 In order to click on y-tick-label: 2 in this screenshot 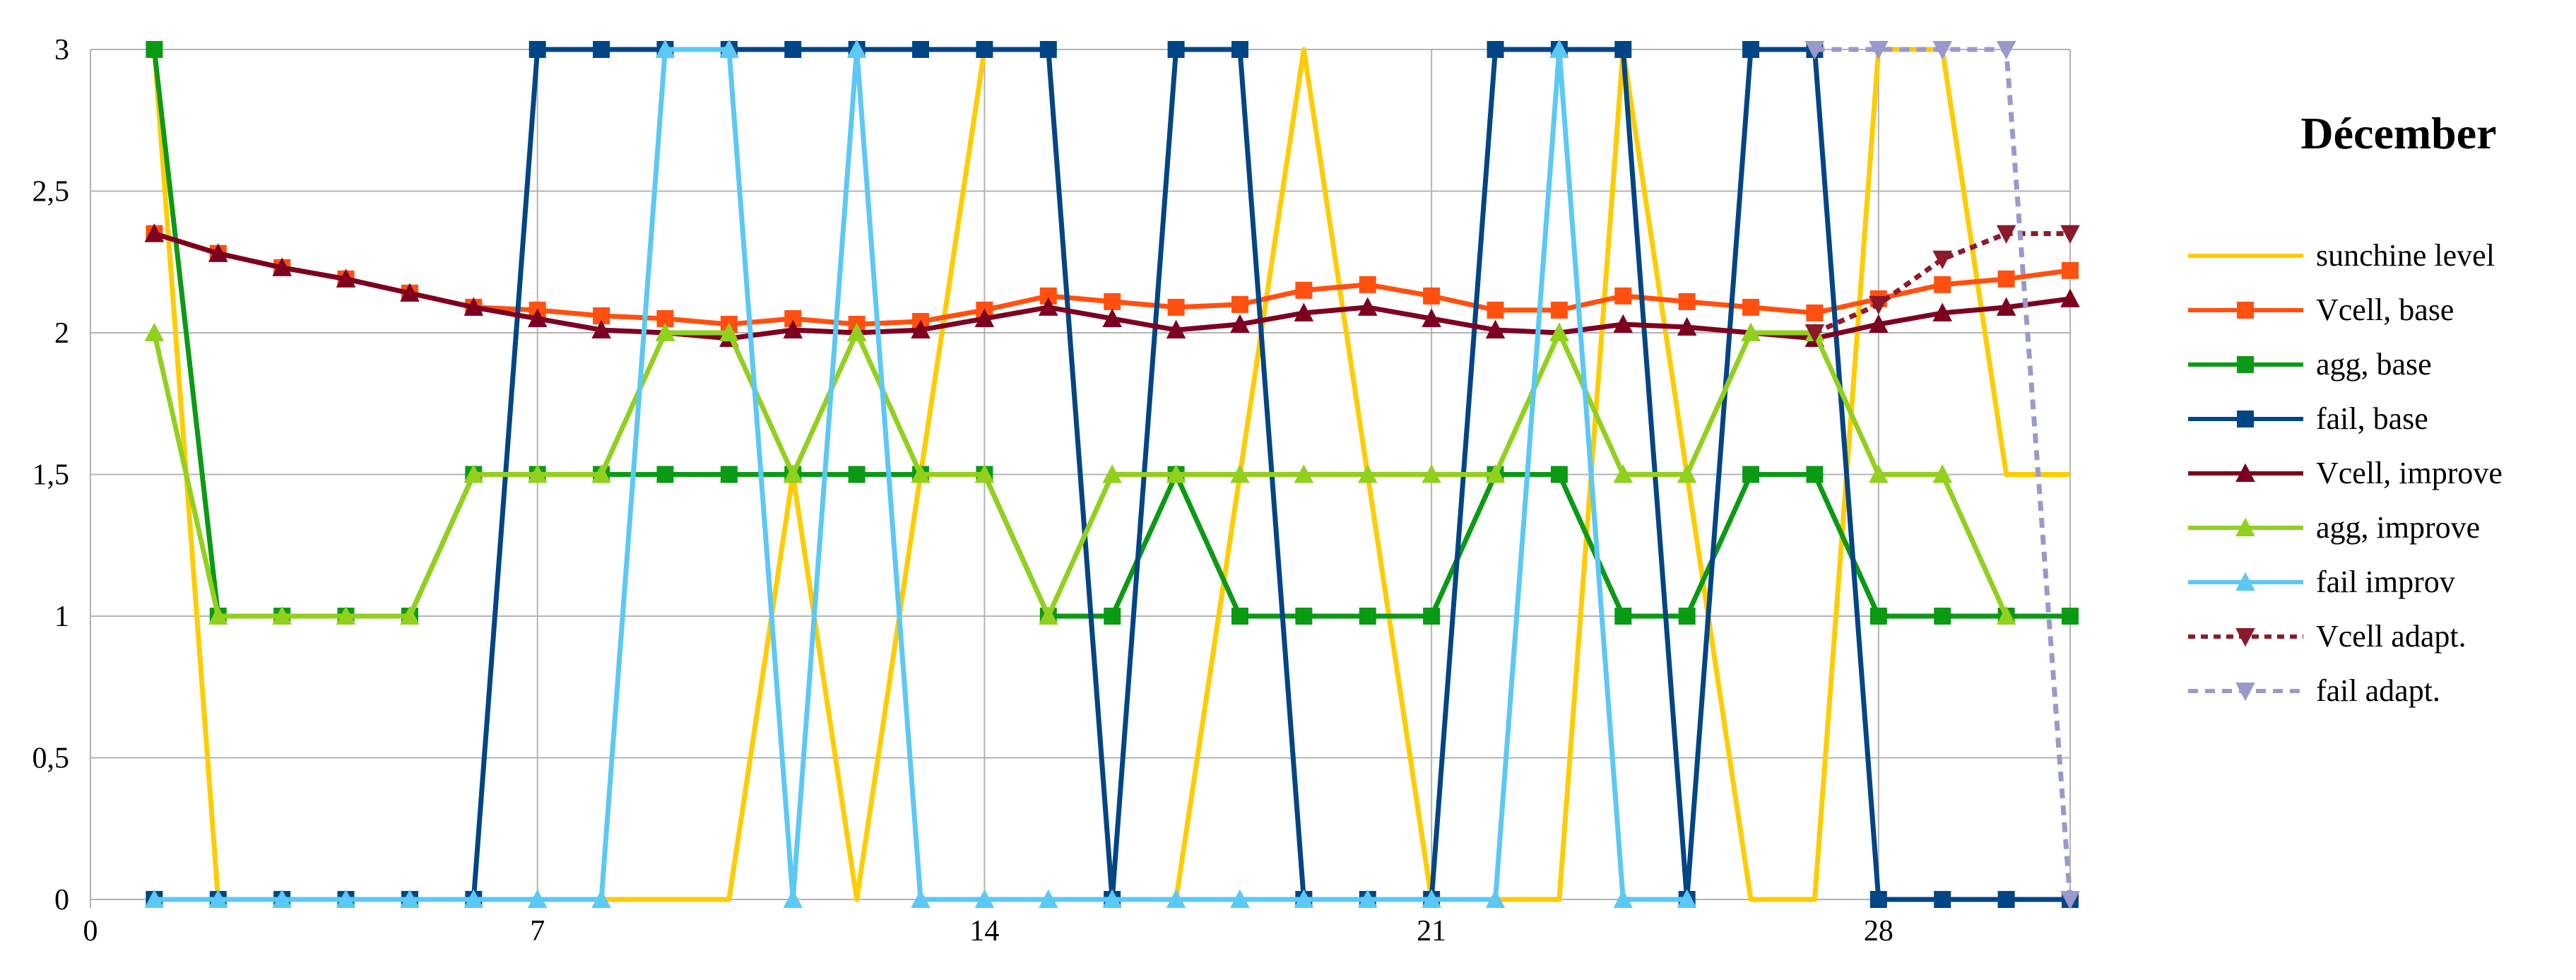, I will do `click(61, 333)`.